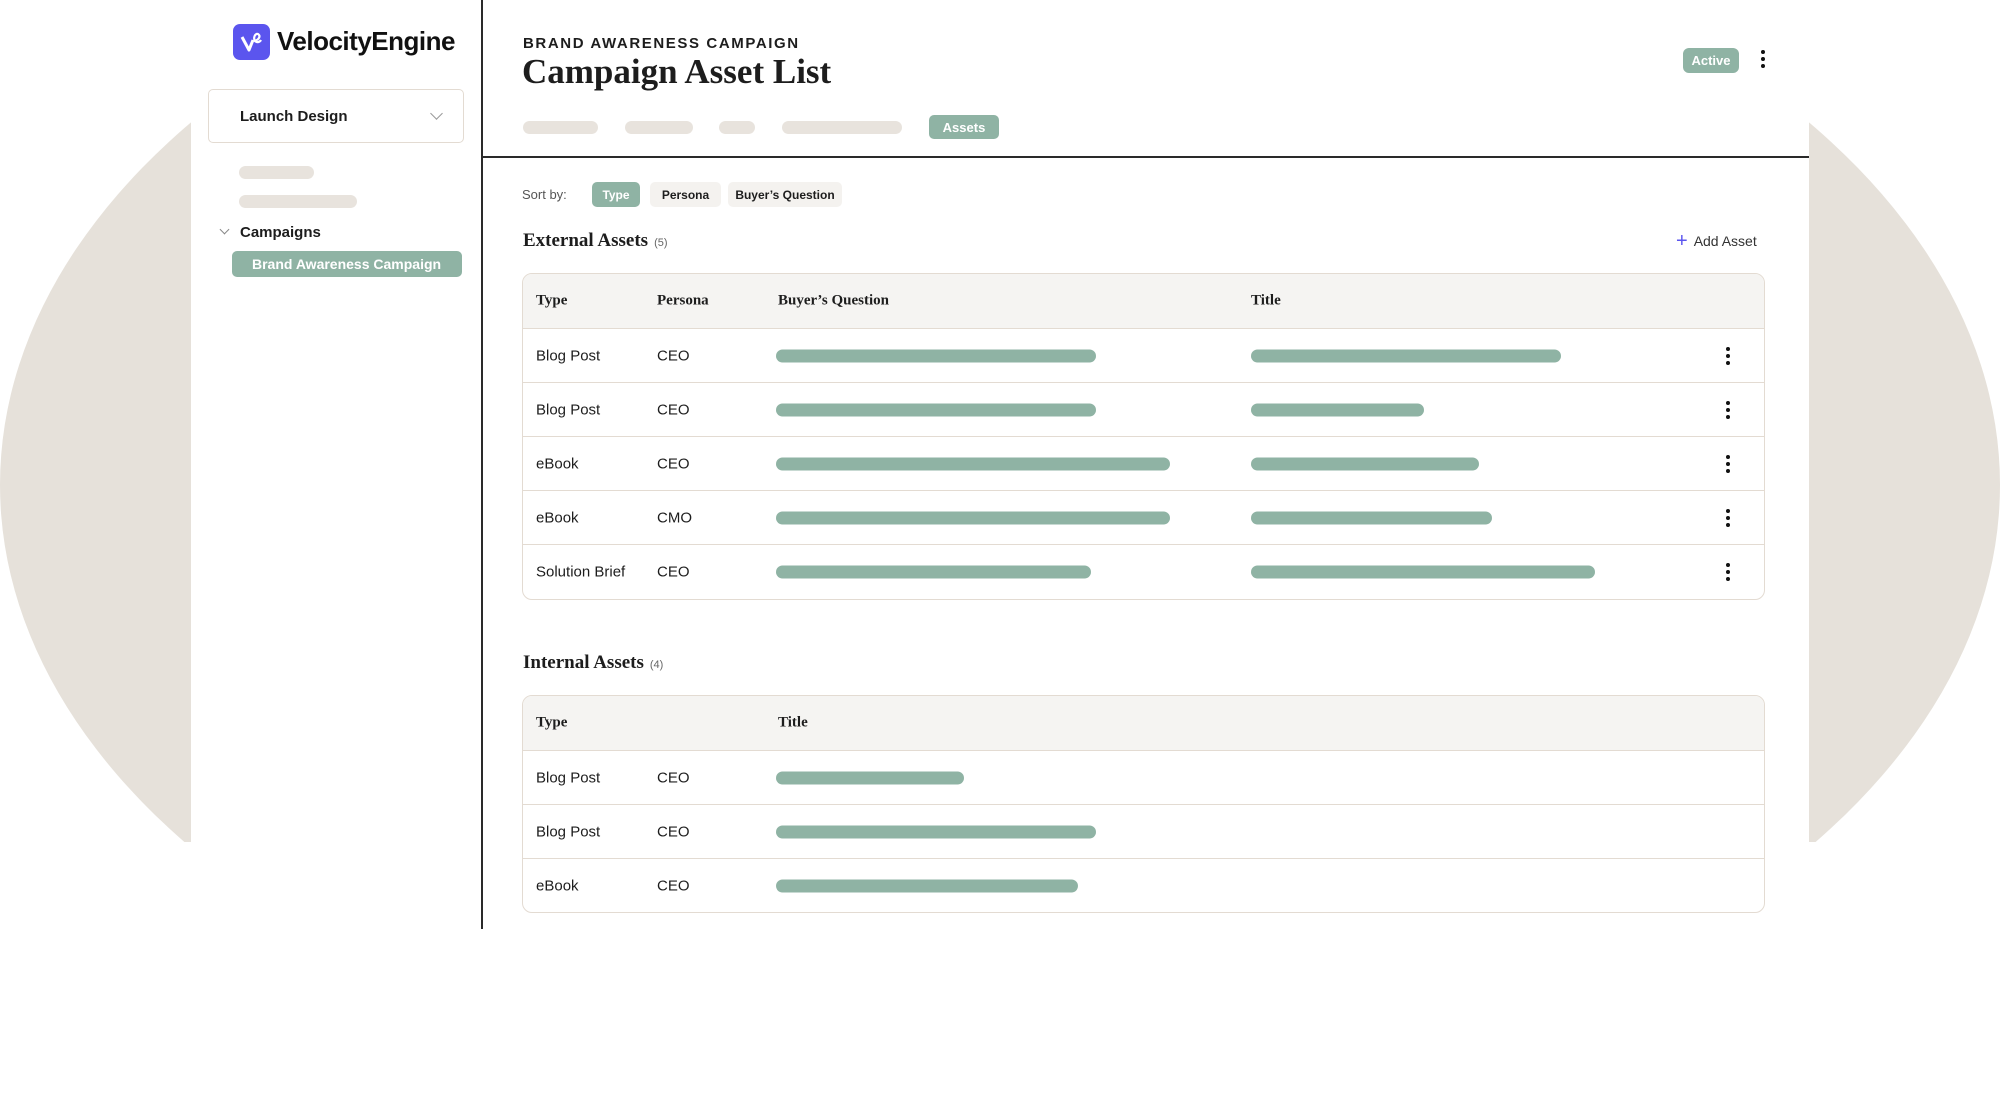 The image size is (2000, 1102). What do you see at coordinates (616, 194) in the screenshot?
I see `sort-type-button: Type` at bounding box center [616, 194].